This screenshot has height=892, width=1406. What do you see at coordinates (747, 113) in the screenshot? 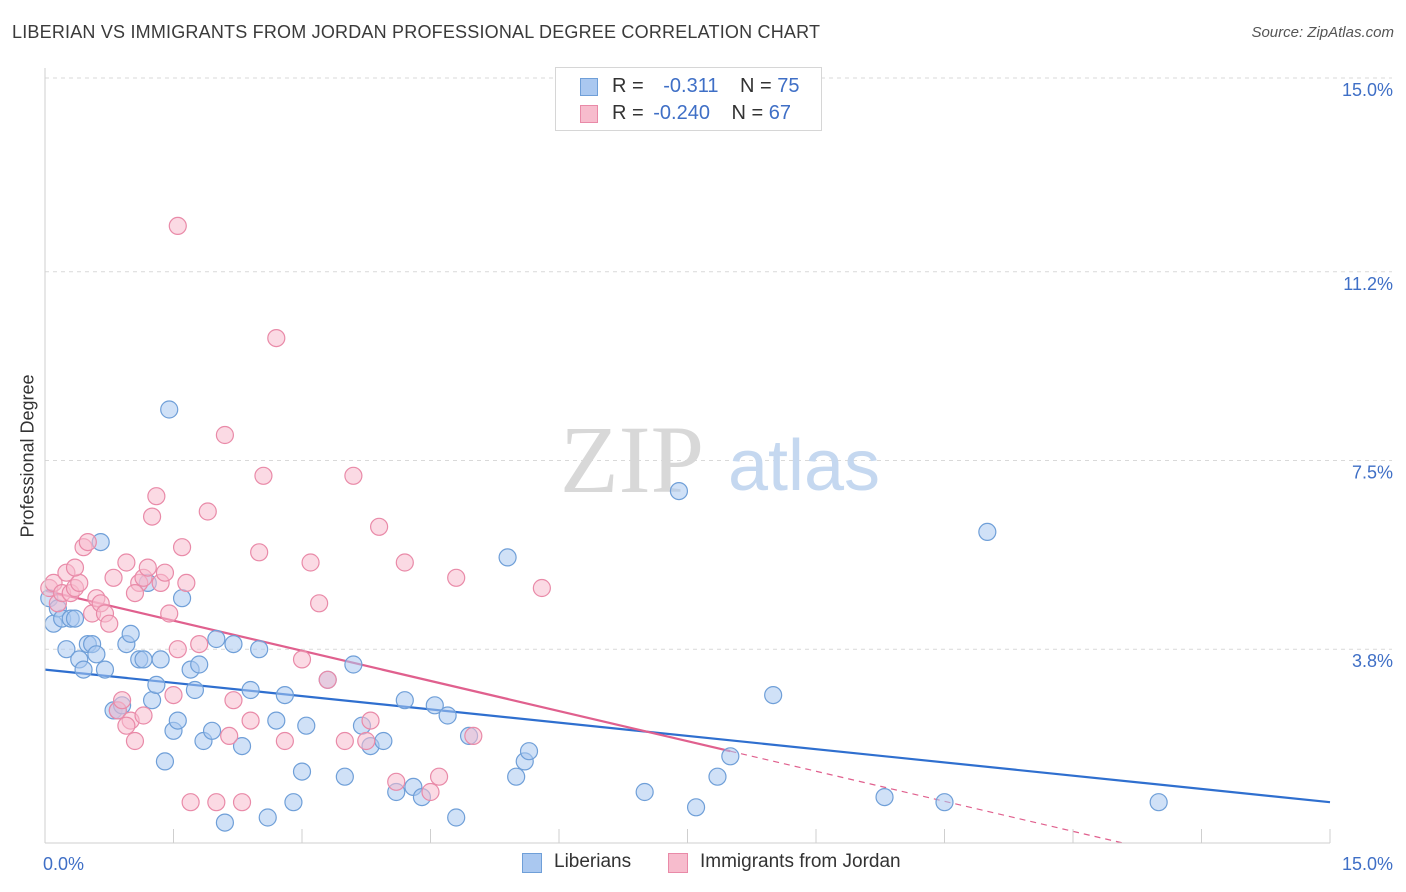
I see `legend-n-label: N =` at bounding box center [747, 113].